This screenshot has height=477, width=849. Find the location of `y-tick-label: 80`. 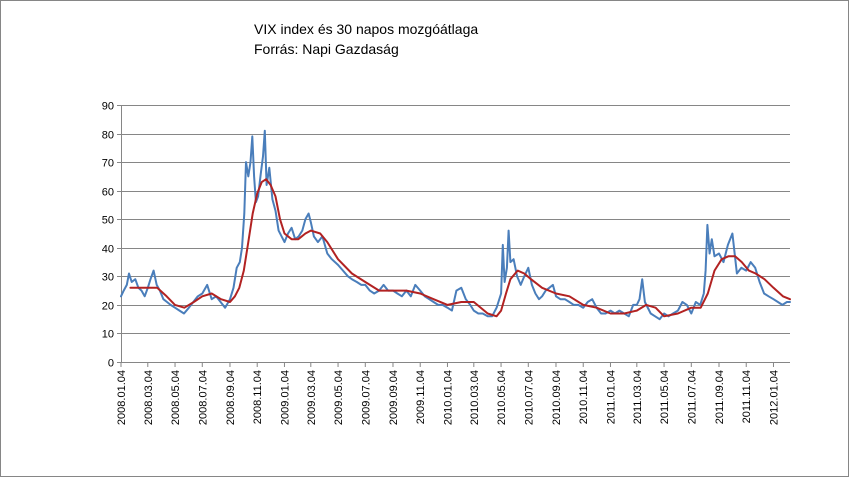

y-tick-label: 80 is located at coordinates (108, 136).